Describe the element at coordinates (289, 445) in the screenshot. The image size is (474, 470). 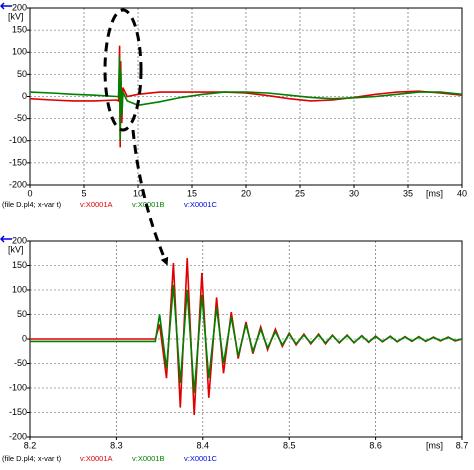
I see `x-tick-label: 8.5` at that location.